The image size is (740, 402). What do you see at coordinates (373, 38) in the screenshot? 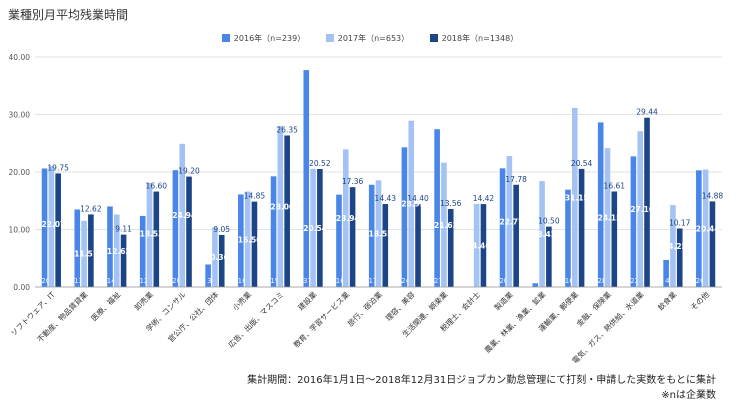
I see `legend-label-2017: 2017年（n=653）` at bounding box center [373, 38].